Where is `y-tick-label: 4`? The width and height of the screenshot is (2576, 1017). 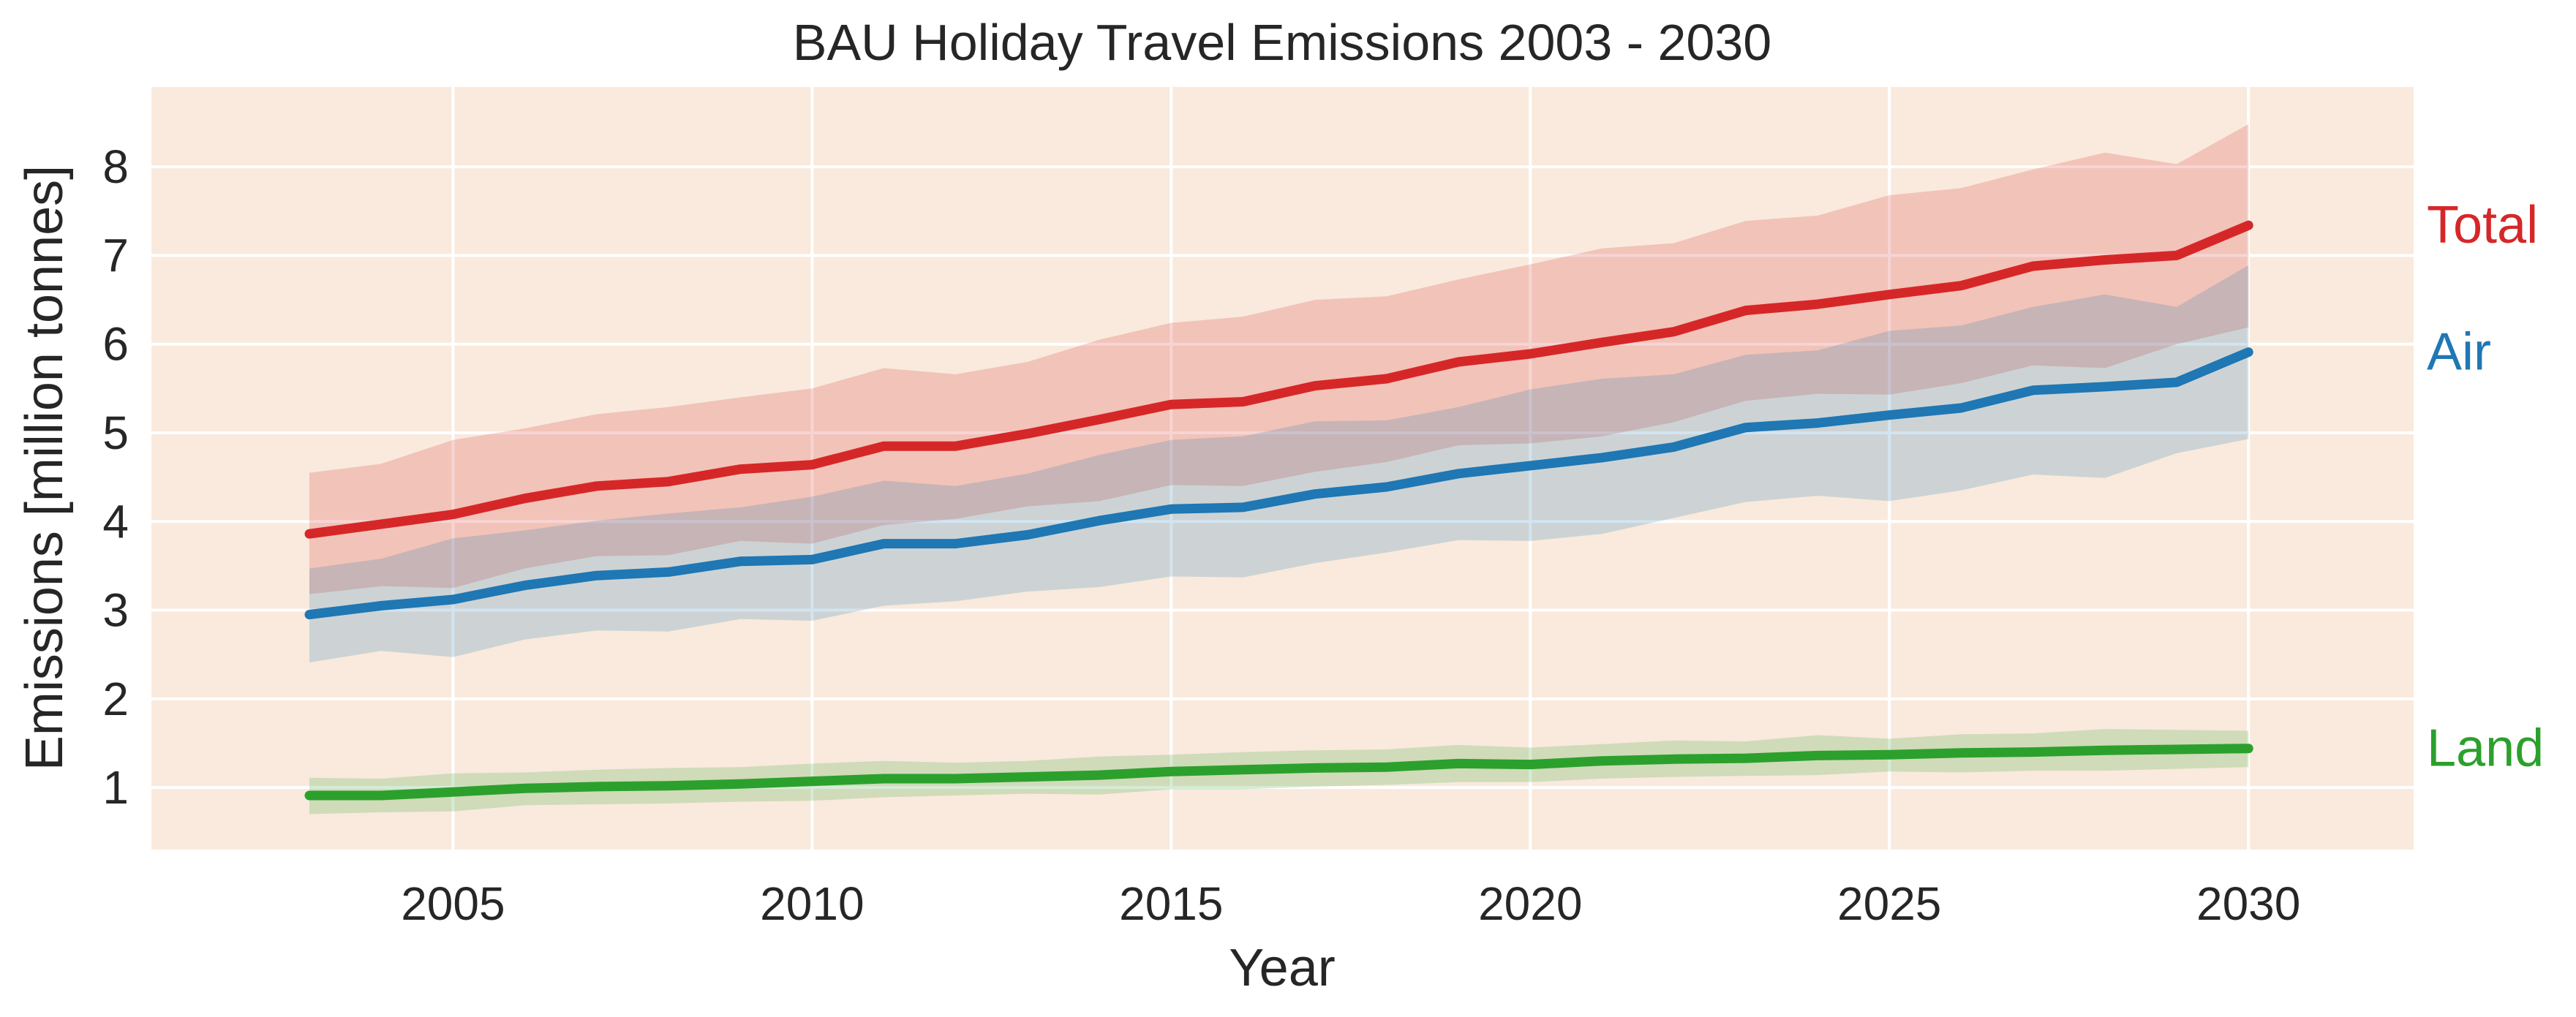 y-tick-label: 4 is located at coordinates (115, 521).